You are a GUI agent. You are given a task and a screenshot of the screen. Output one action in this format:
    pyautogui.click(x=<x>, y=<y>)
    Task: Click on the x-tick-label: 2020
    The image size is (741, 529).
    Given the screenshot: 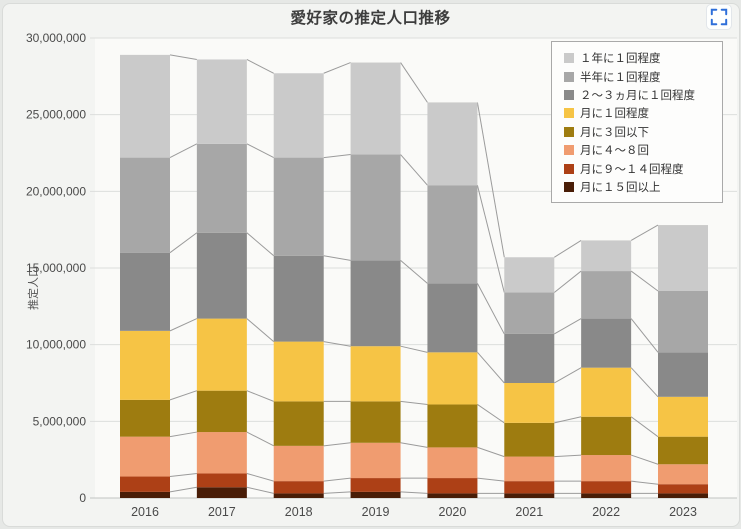 What is the action you would take?
    pyautogui.click(x=453, y=512)
    